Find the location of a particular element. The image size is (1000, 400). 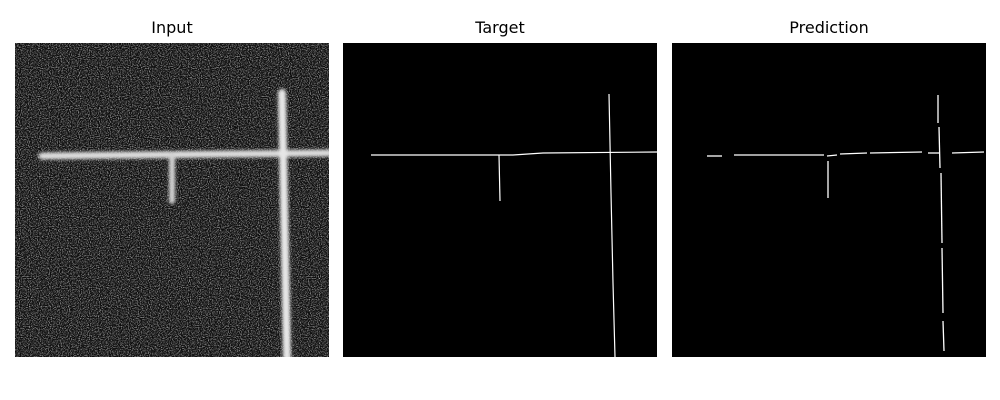

prediction-title: Prediction is located at coordinates (829, 27).